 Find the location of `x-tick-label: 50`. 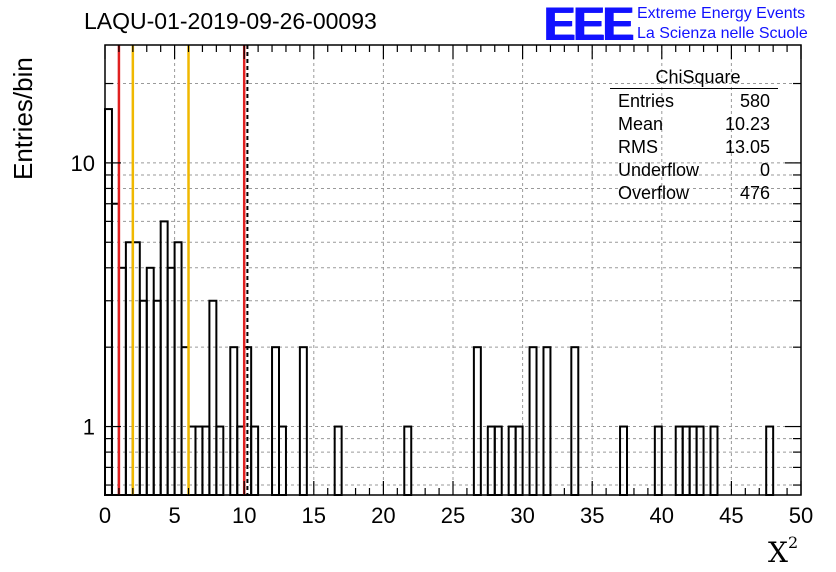

x-tick-label: 50 is located at coordinates (801, 515).